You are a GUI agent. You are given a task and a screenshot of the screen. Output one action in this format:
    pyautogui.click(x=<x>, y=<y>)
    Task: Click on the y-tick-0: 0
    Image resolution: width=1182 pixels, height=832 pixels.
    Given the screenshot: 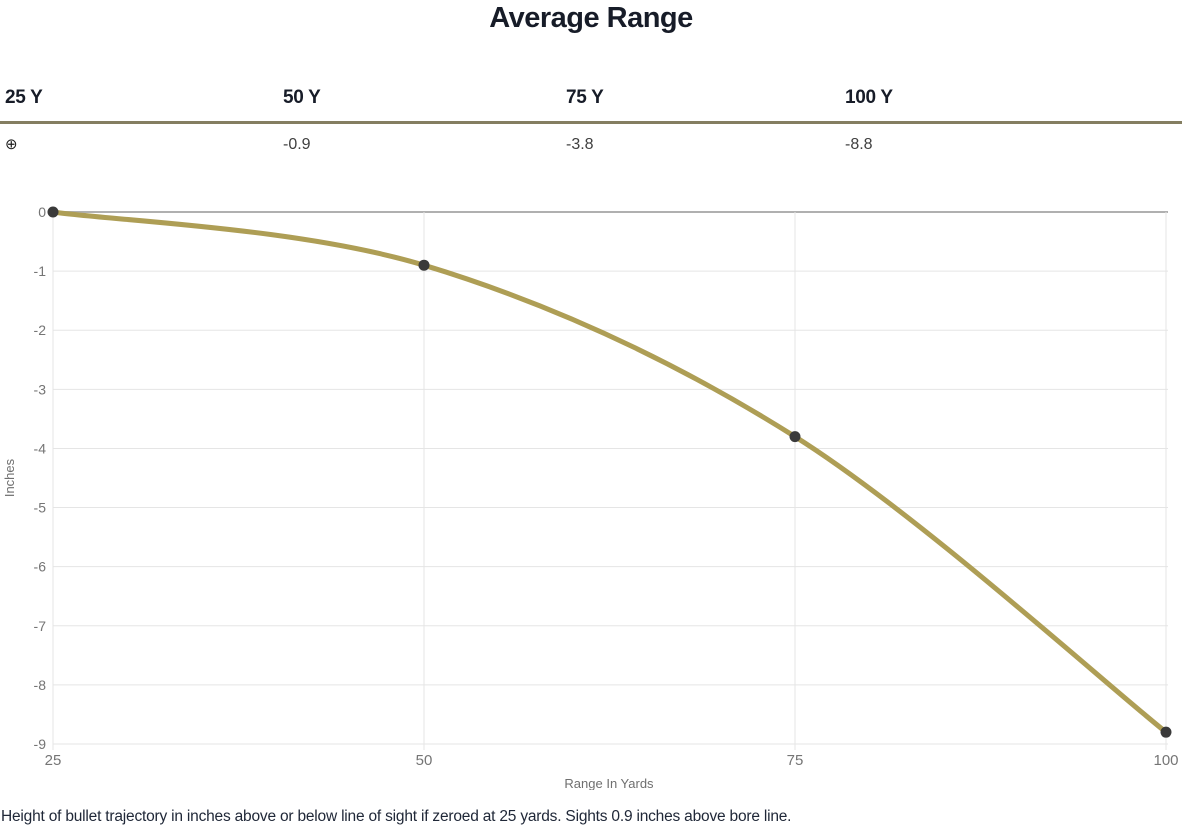 What is the action you would take?
    pyautogui.click(x=42, y=212)
    